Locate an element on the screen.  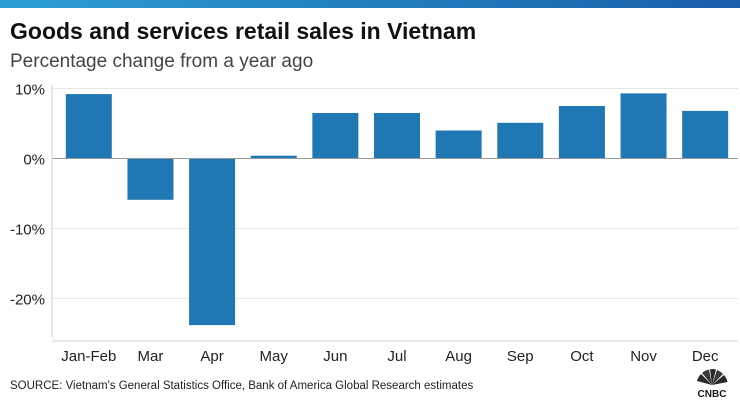
y-tick-label: -20% is located at coordinates (27, 300).